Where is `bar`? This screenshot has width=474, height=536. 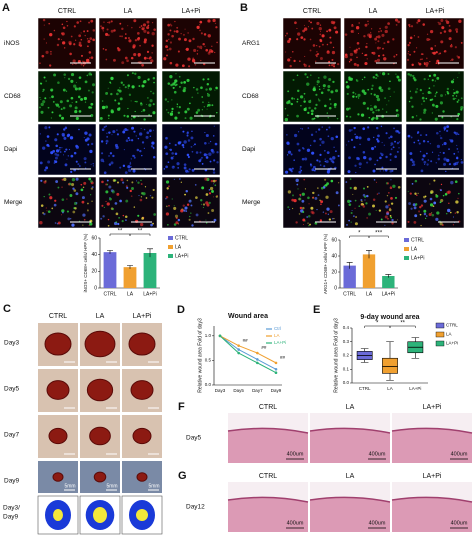
bar is located at coordinates (150, 270).